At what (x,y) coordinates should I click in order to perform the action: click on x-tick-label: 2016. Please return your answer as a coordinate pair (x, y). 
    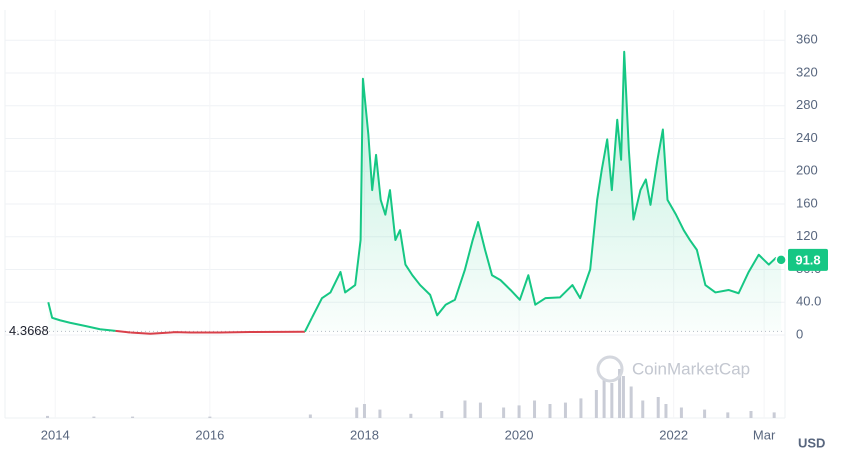
    Looking at the image, I should click on (209, 434).